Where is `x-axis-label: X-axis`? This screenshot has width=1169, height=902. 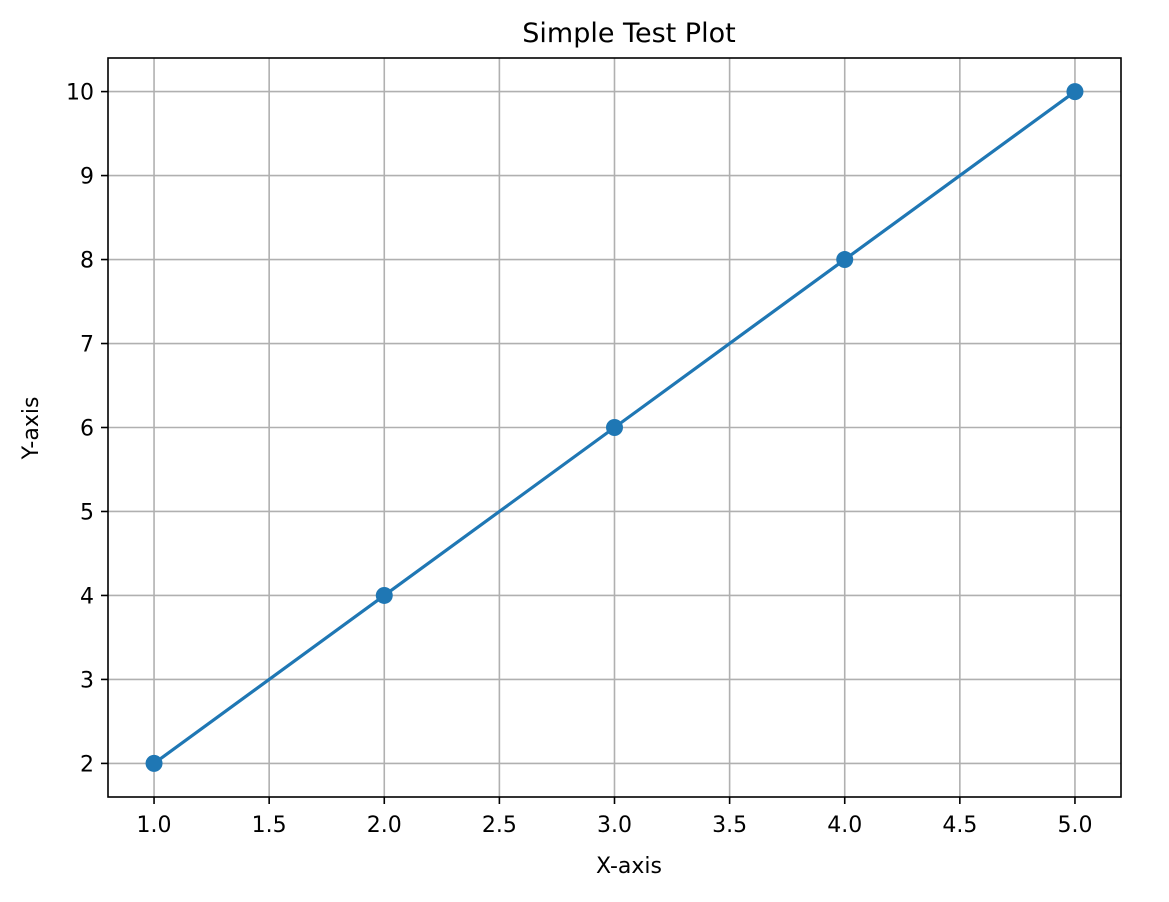 x-axis-label: X-axis is located at coordinates (629, 866).